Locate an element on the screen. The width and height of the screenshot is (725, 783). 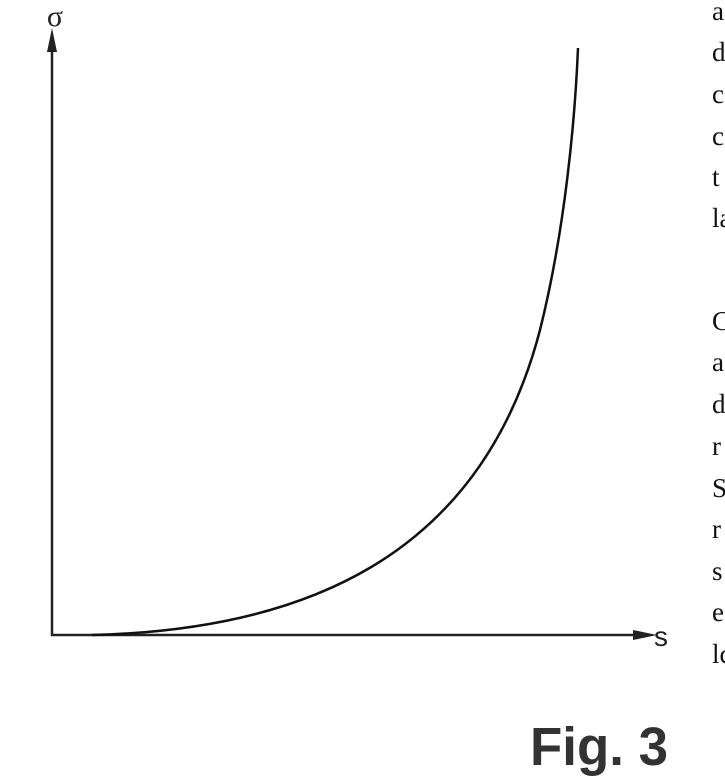
side-text-line: lc is located at coordinates (718, 654).